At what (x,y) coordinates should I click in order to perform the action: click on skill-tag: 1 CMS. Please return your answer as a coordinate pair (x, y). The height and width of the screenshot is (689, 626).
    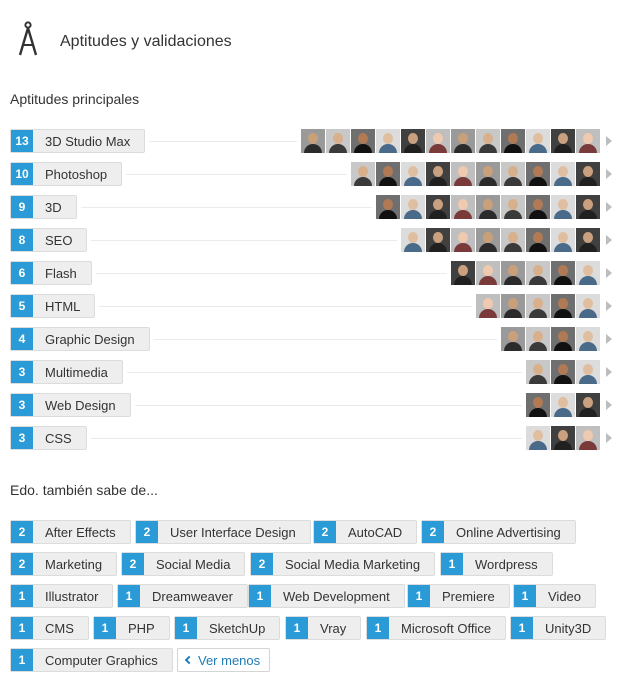
    Looking at the image, I should click on (49, 628).